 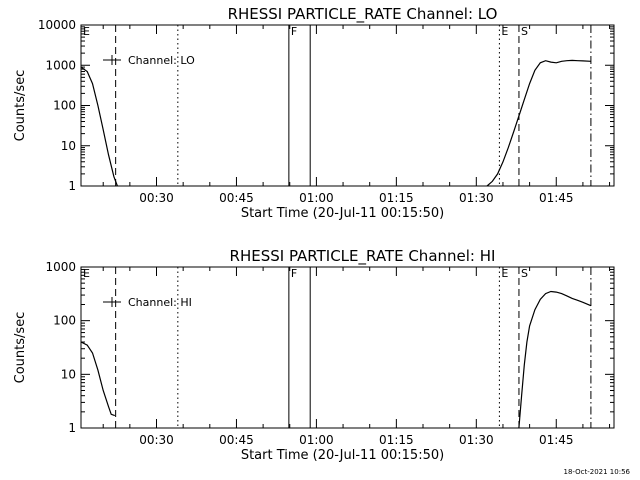 What do you see at coordinates (57, 25) in the screenshot?
I see `y-tick-label: 10000` at bounding box center [57, 25].